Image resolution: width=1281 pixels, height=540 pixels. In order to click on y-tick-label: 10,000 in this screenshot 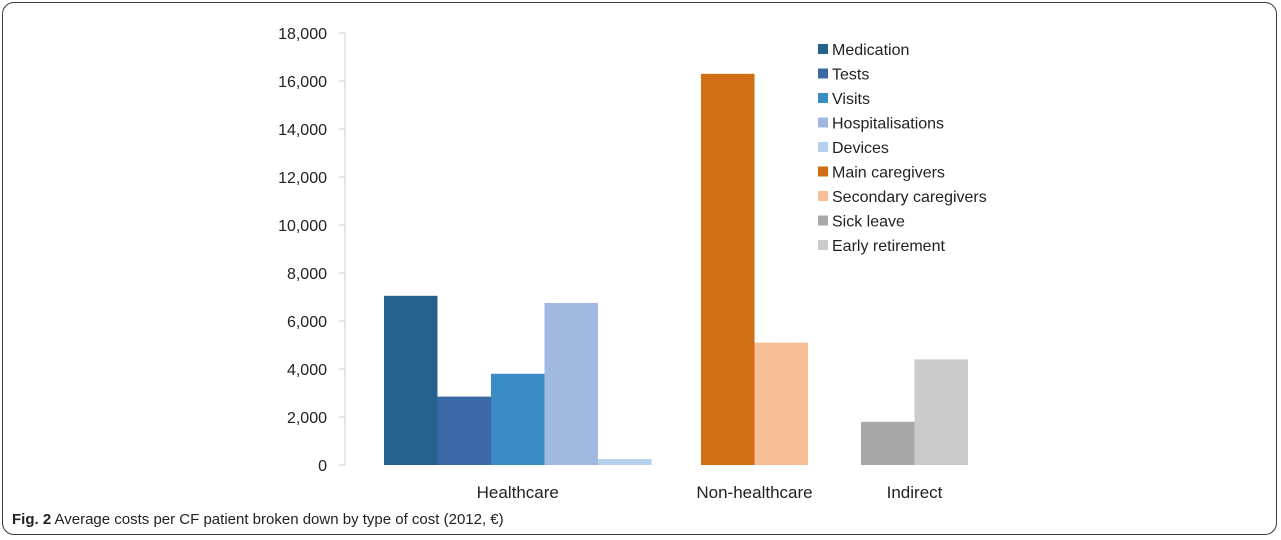, I will do `click(302, 226)`.